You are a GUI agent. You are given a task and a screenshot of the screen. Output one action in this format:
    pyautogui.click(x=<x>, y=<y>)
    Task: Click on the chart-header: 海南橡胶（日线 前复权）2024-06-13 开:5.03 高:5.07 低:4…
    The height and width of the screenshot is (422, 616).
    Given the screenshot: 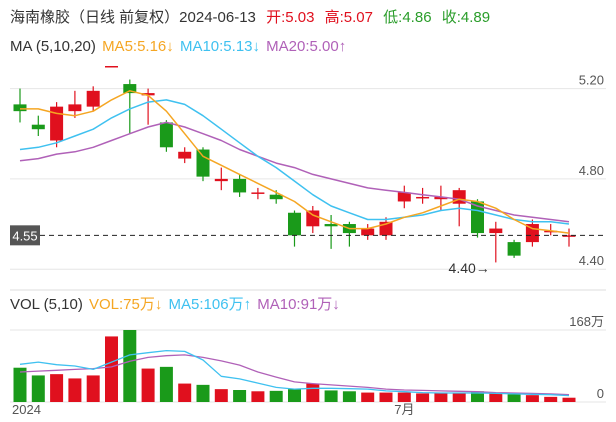 What is the action you would take?
    pyautogui.click(x=250, y=18)
    